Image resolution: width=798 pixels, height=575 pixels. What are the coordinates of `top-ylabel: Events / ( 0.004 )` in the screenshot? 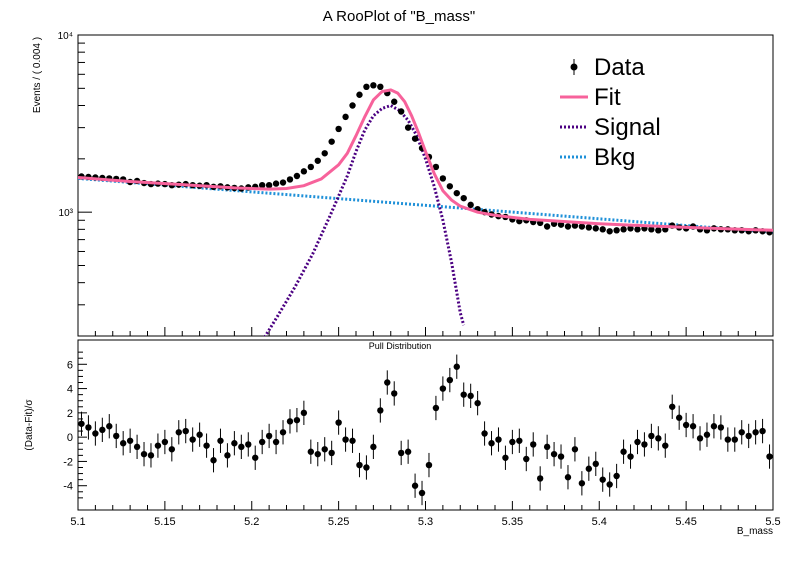 It's located at (37, 75).